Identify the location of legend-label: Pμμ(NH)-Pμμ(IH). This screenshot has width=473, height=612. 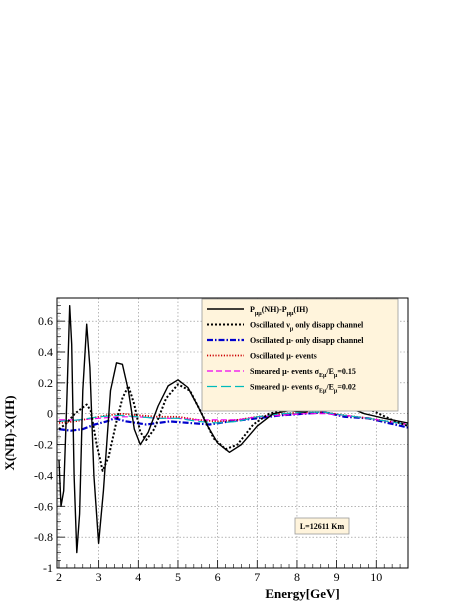
(279, 311).